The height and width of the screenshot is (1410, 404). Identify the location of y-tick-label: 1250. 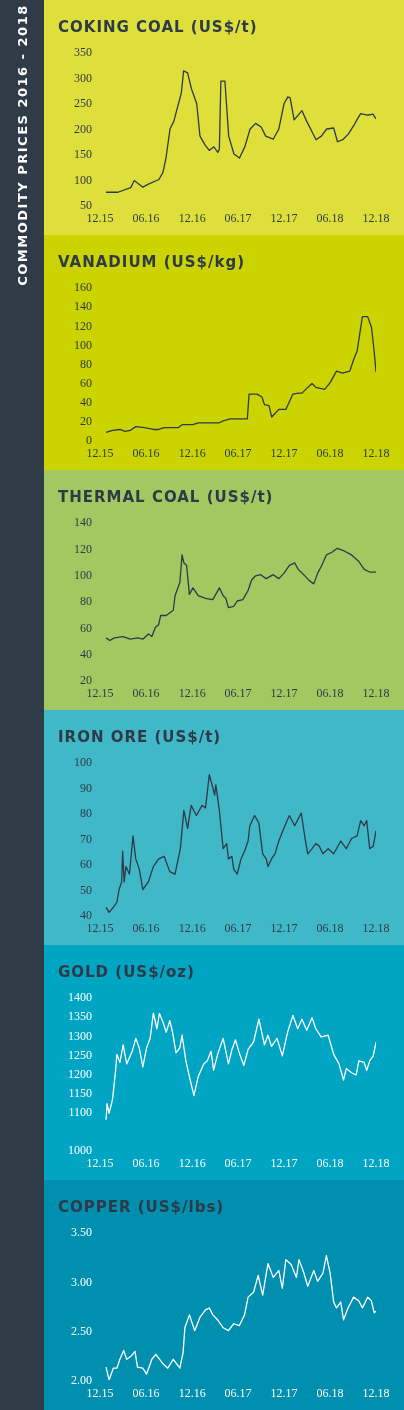
(80, 1054).